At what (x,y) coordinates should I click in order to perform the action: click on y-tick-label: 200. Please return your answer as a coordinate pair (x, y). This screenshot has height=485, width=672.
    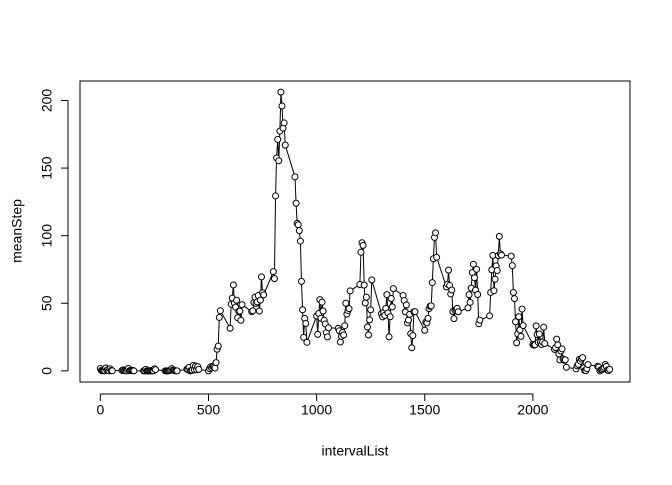
    Looking at the image, I should click on (47, 101).